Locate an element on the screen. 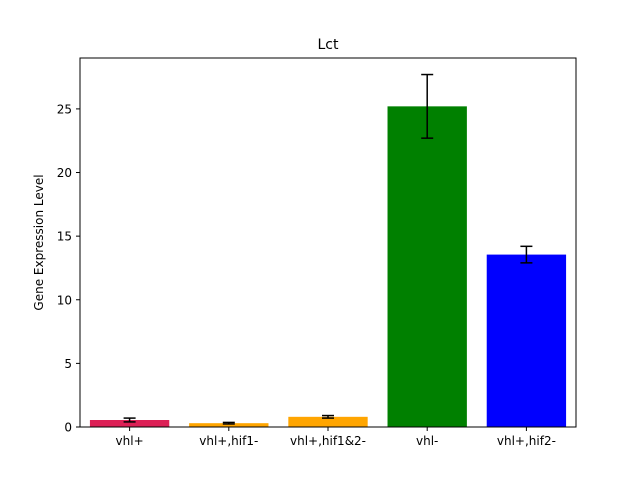 Image resolution: width=640 pixels, height=484 pixels. x-tick-label-0: vhl+ is located at coordinates (130, 441).